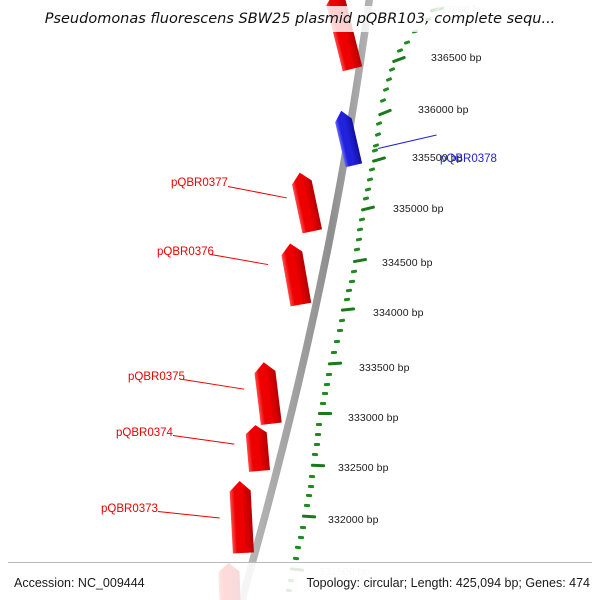 The height and width of the screenshot is (600, 600). Describe the element at coordinates (437, 158) in the screenshot. I see `tick-label: 335500 bp` at that location.